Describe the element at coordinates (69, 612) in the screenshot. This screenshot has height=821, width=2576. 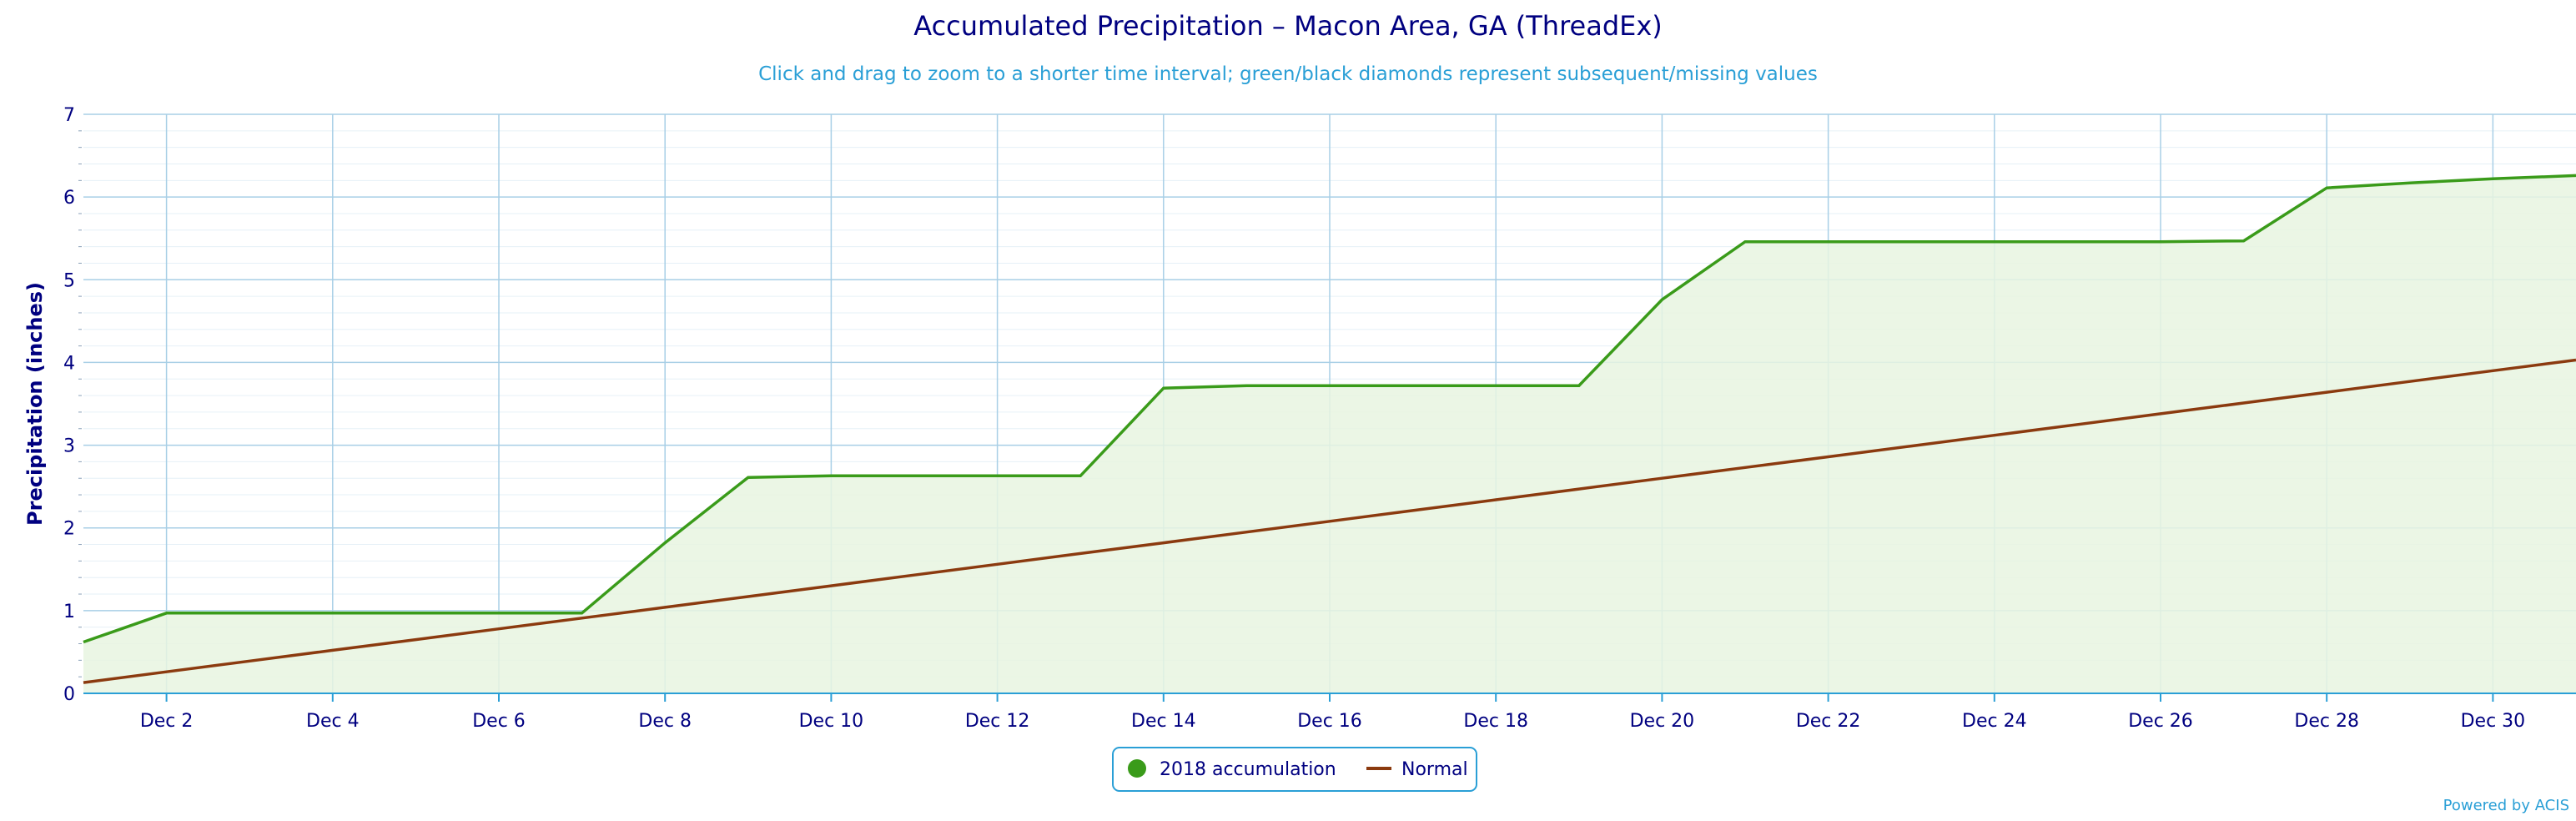
I see `y-tick-label: 1` at that location.